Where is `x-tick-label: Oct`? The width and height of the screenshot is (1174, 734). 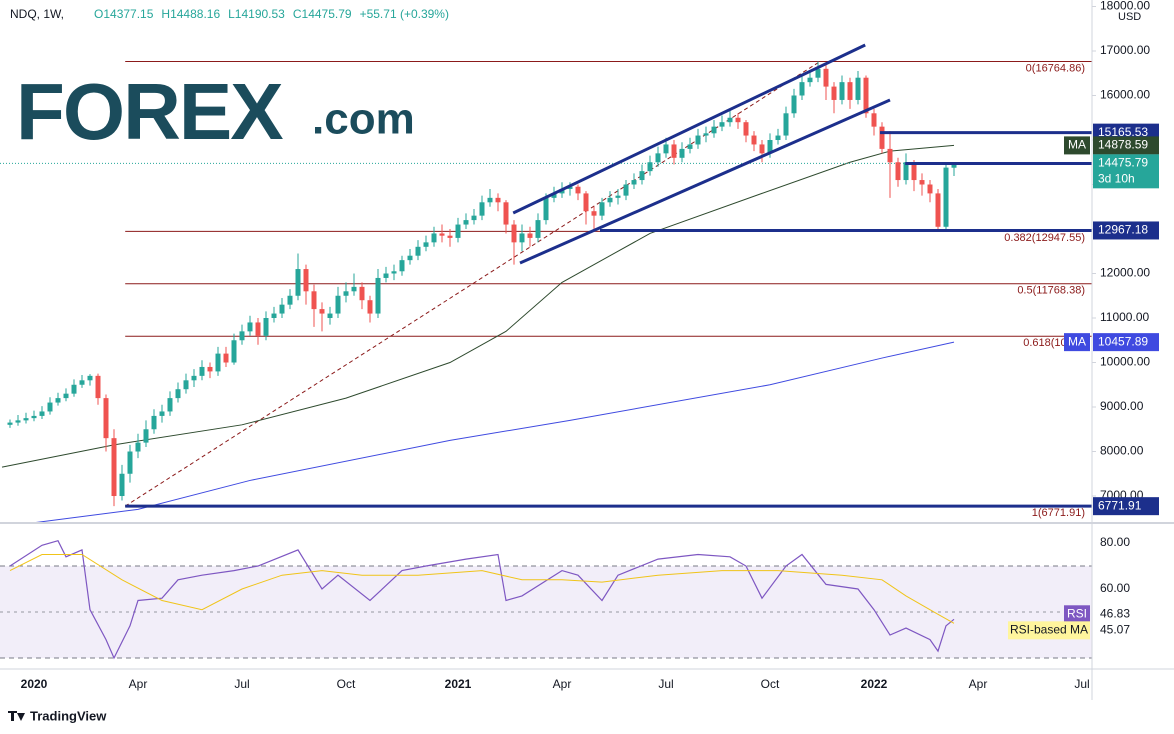
x-tick-label: Oct is located at coordinates (346, 684).